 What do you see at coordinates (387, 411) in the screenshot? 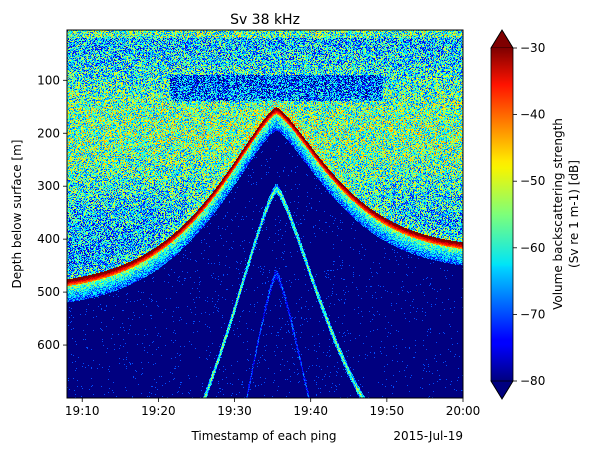
I see `x-tick-label: 19:50` at bounding box center [387, 411].